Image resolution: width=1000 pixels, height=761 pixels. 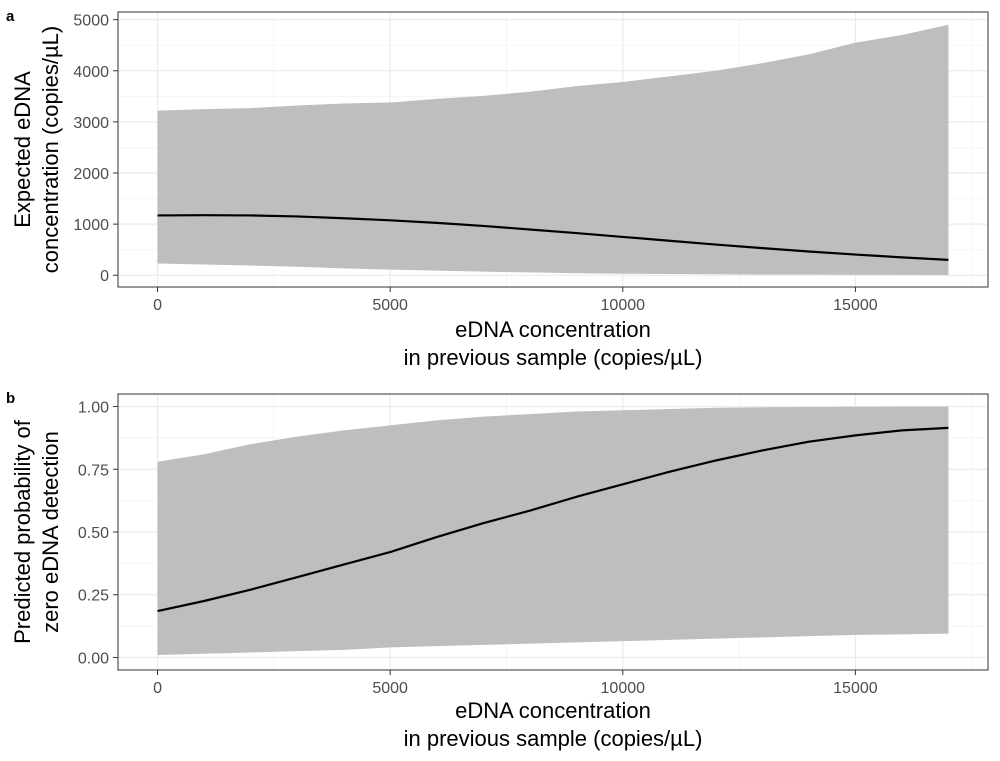 I want to click on fit-line-a, so click(x=553, y=238).